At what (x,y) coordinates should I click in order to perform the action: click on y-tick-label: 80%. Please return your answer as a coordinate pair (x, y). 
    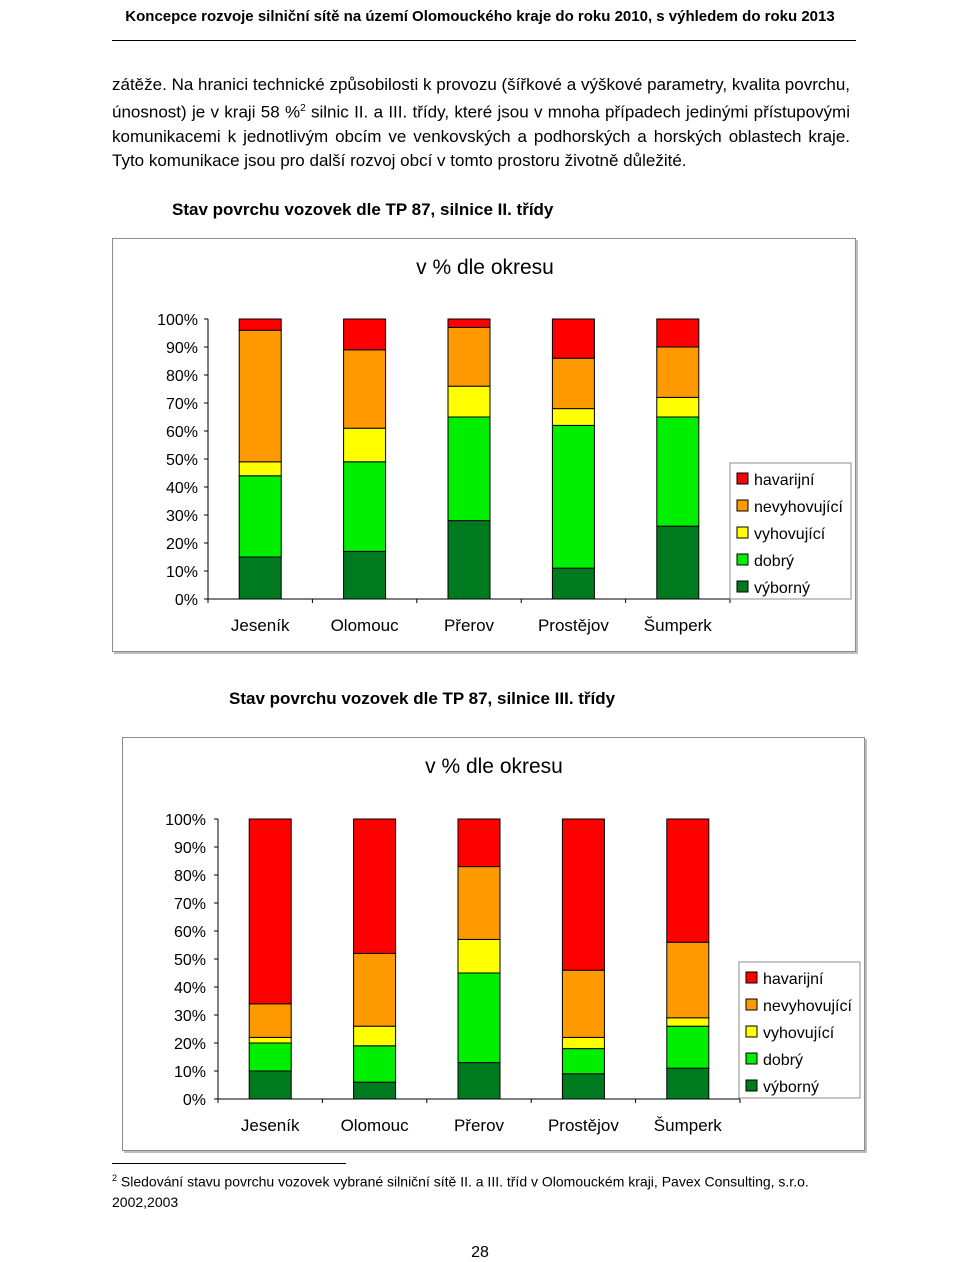
    Looking at the image, I should click on (182, 376).